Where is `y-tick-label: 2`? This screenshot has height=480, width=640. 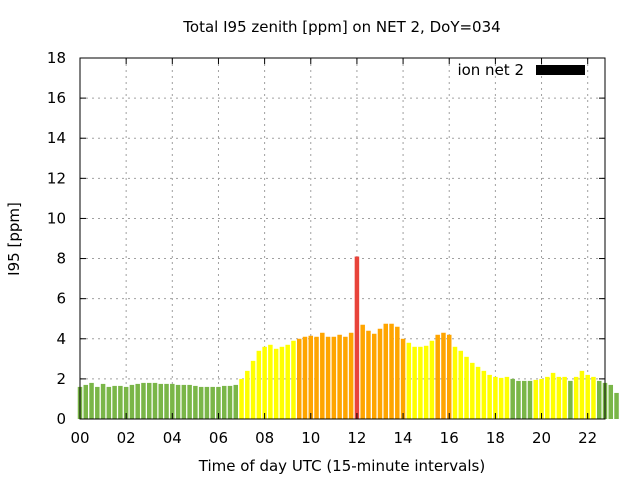
y-tick-label: 2 is located at coordinates (61, 379).